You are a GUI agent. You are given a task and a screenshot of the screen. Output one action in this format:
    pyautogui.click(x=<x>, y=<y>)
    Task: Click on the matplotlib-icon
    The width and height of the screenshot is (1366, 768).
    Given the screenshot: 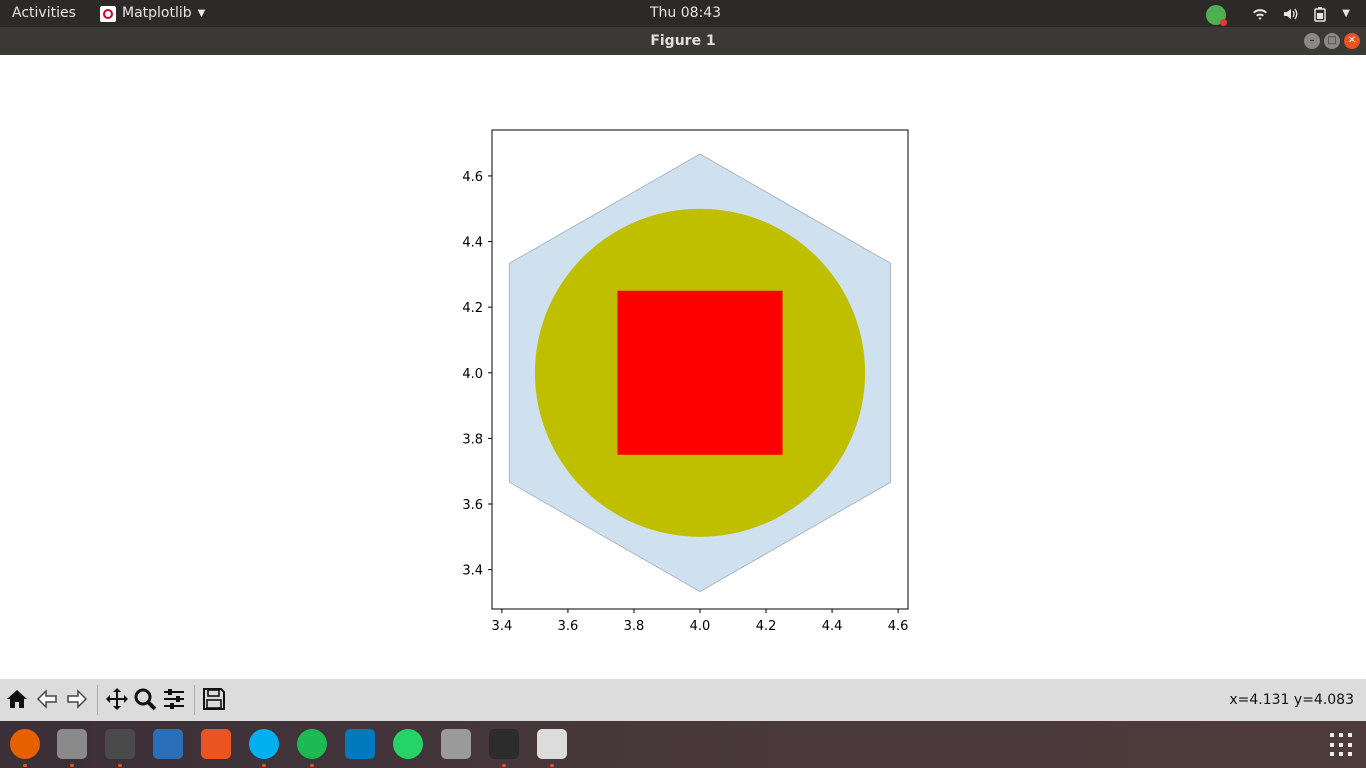 What is the action you would take?
    pyautogui.click(x=108, y=13)
    